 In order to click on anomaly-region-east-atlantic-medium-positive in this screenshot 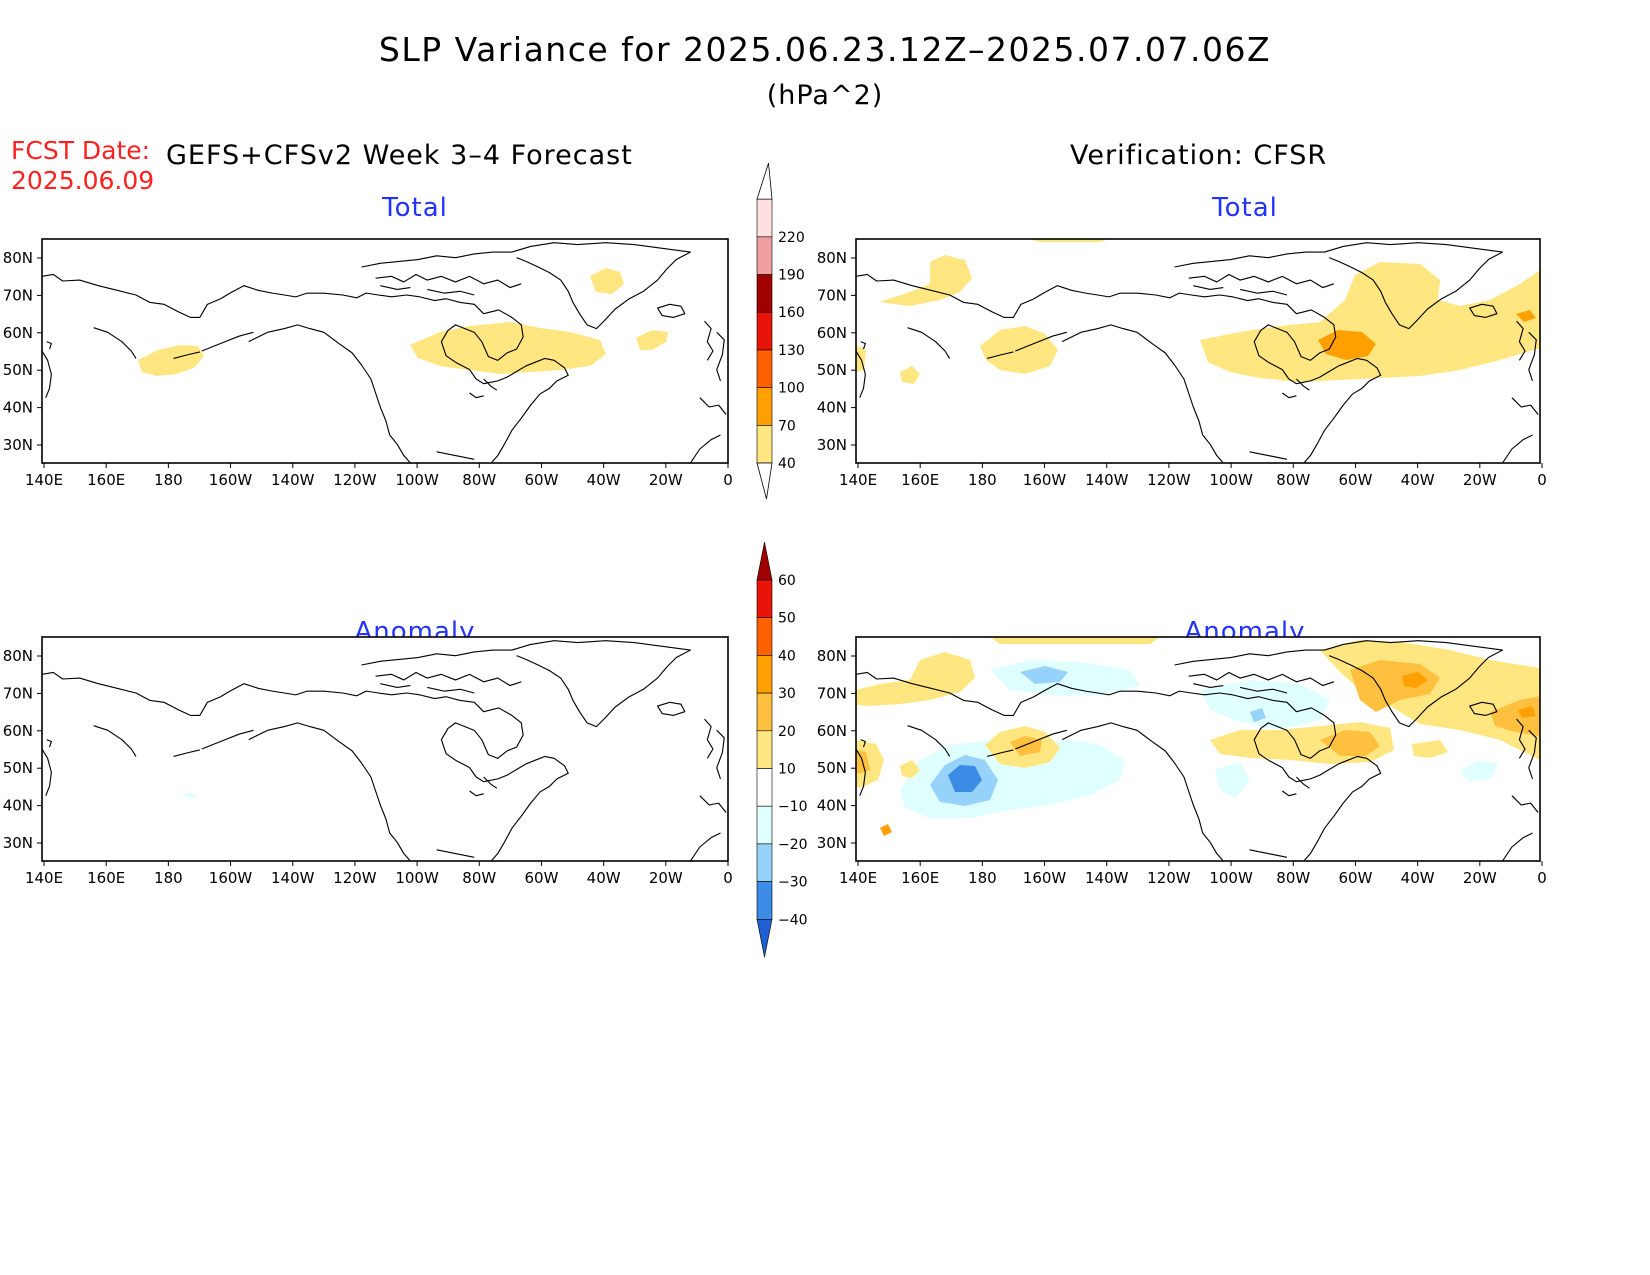, I will do `click(1515, 716)`.